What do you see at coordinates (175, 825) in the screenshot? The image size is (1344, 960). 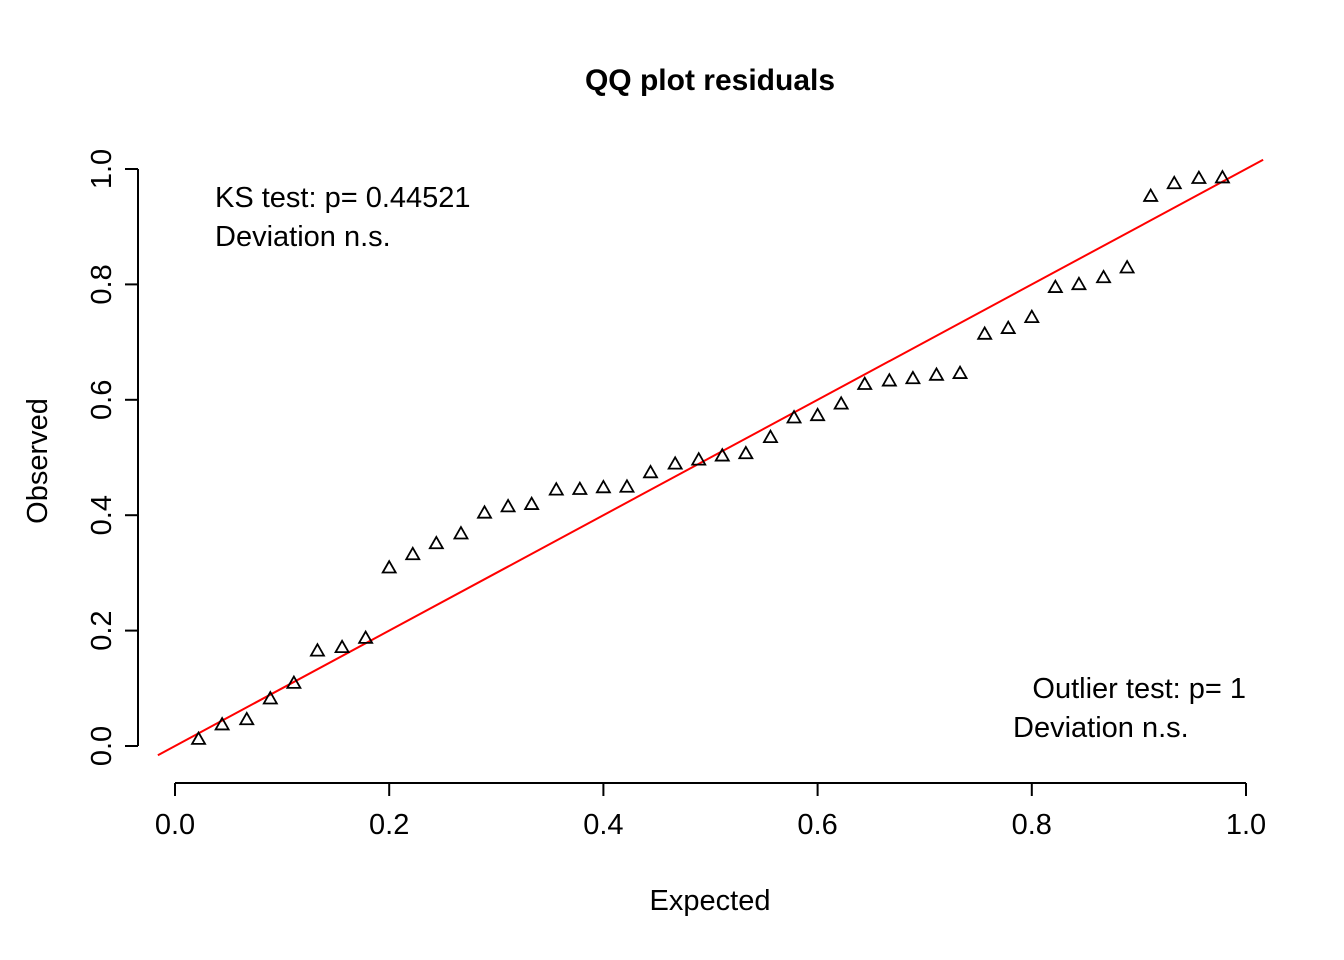 I see `x-tick-label: 0.0` at bounding box center [175, 825].